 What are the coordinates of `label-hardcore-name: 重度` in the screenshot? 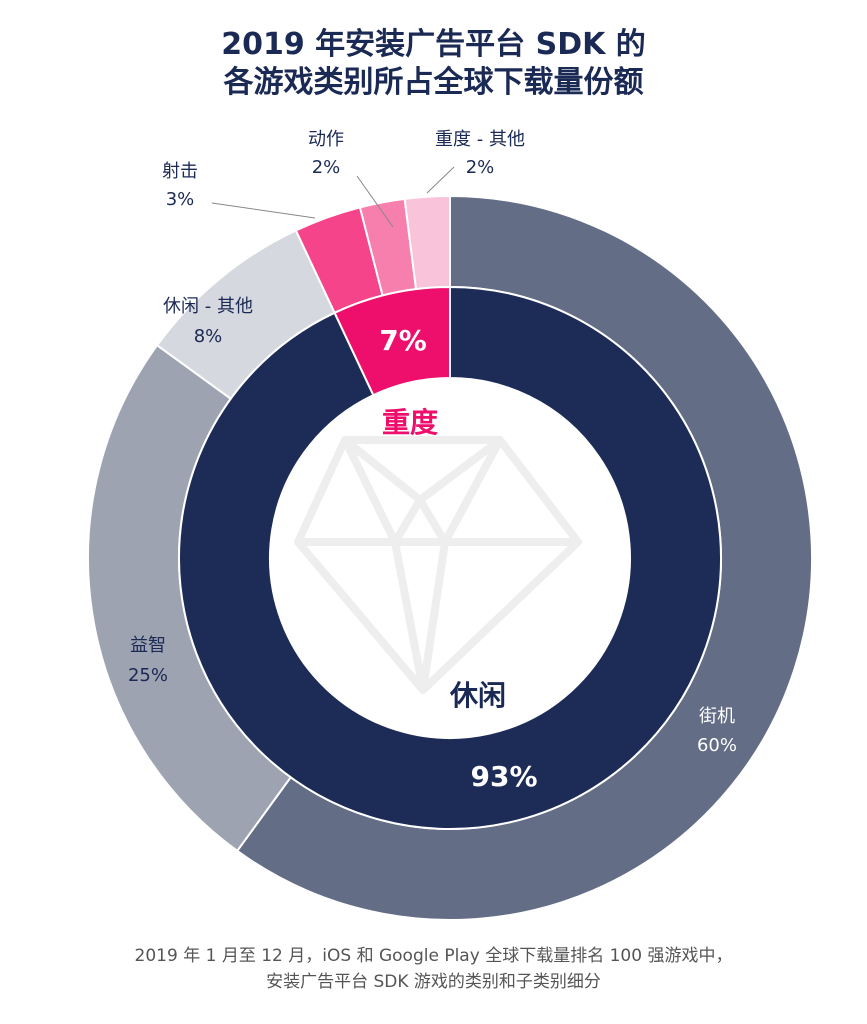 It's located at (410, 422).